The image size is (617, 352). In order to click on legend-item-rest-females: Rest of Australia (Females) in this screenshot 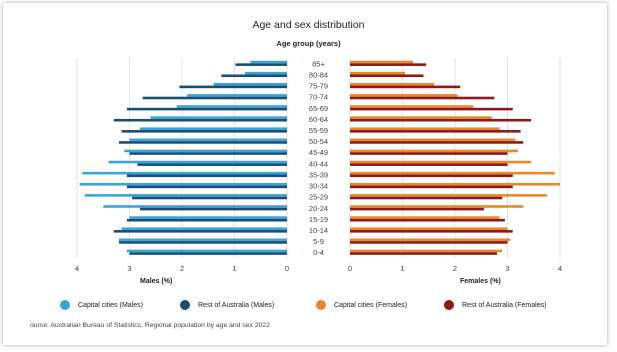, I will do `click(495, 305)`.